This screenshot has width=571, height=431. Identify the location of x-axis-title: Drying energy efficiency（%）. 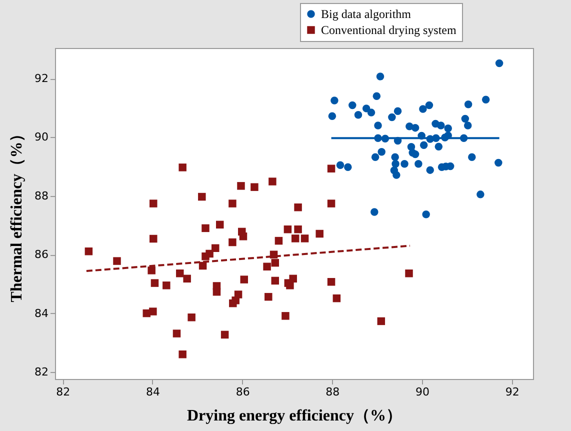
(294, 416).